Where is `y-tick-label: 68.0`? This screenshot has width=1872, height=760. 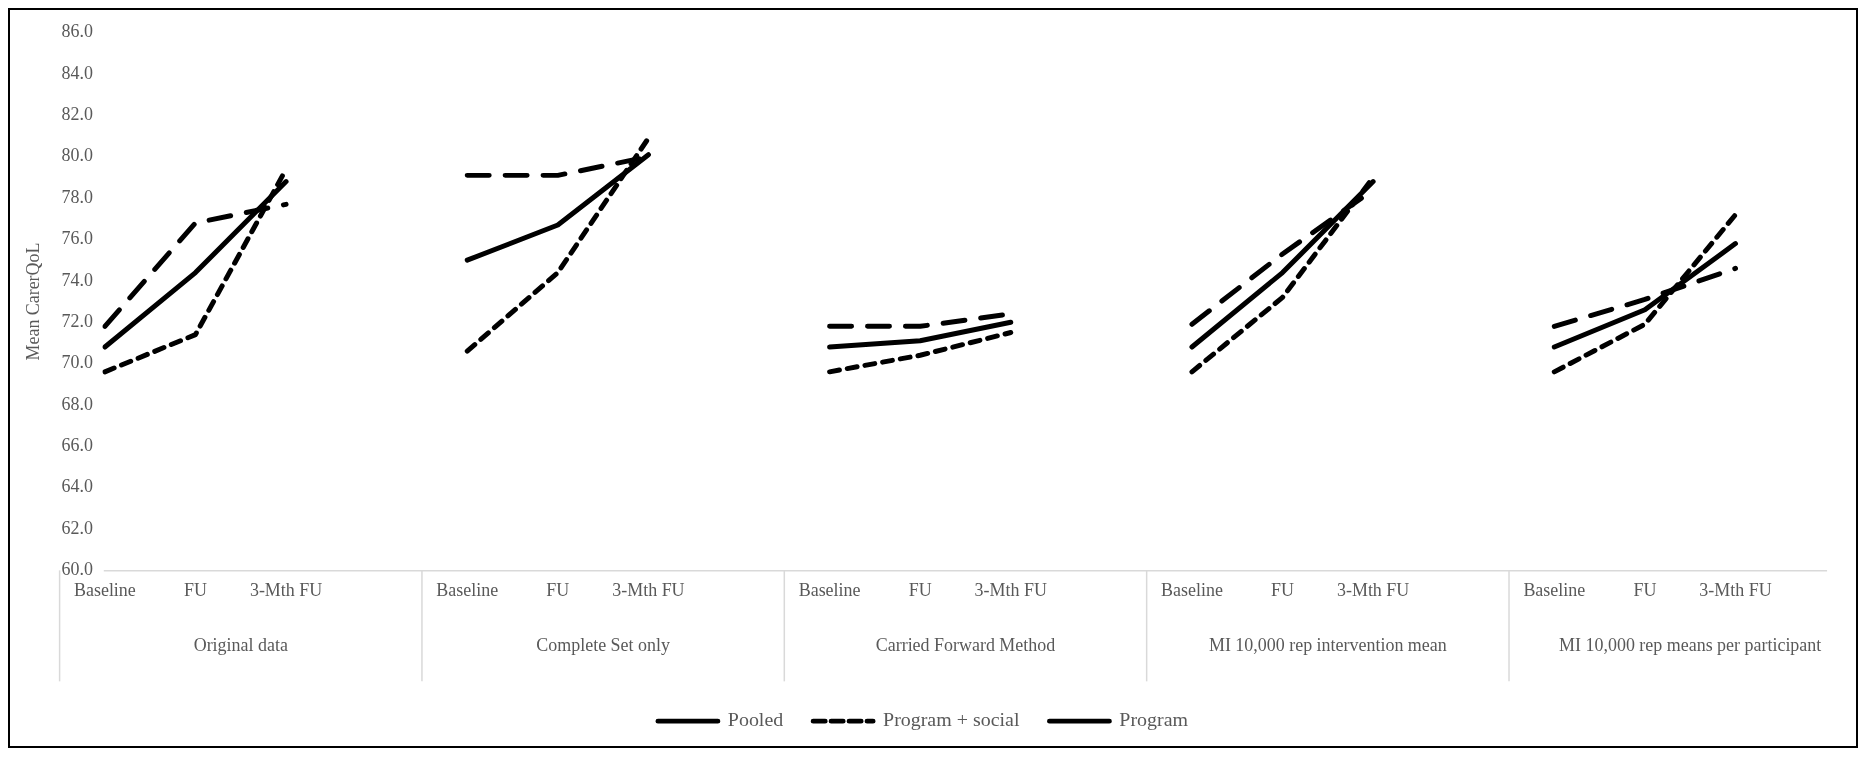
y-tick-label: 68.0 is located at coordinates (77, 403).